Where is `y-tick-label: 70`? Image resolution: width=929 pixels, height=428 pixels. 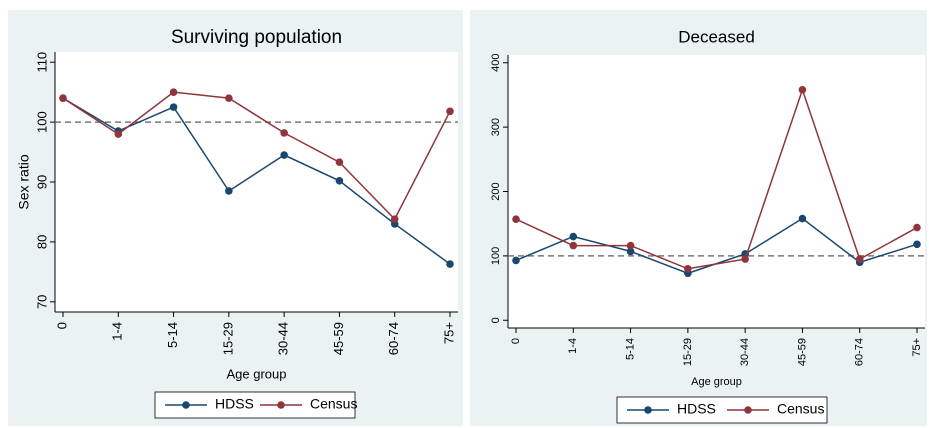
y-tick-label: 70 is located at coordinates (41, 302).